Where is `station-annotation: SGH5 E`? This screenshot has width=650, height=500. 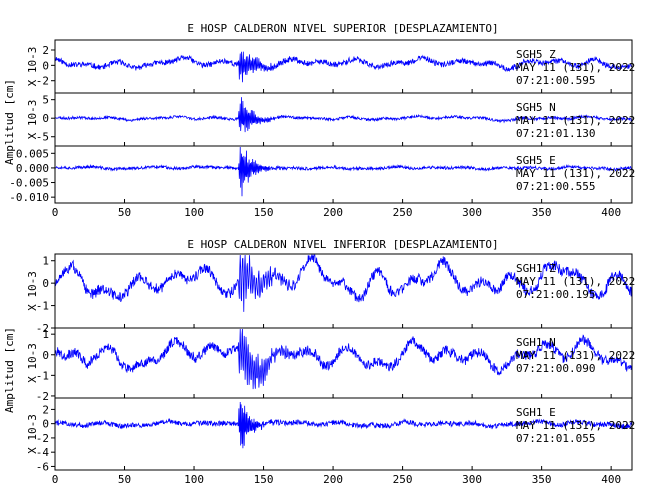 station-annotation: SGH5 E is located at coordinates (536, 160).